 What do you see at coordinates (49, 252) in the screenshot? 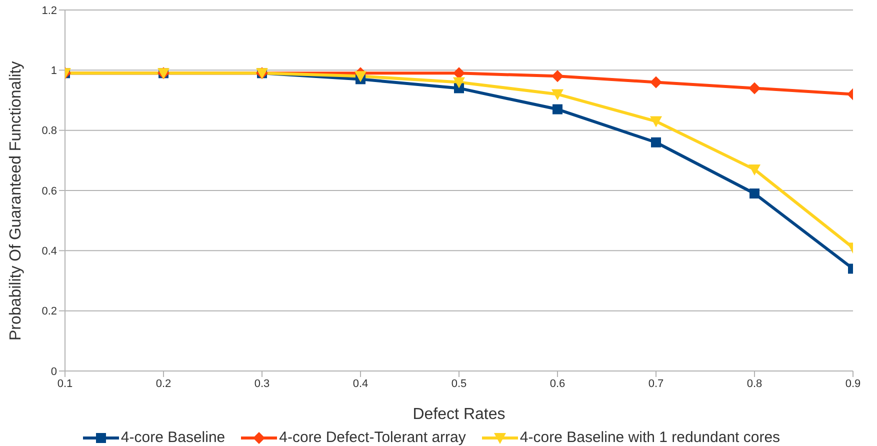
I see `y-tick-label: 0.4` at bounding box center [49, 252].